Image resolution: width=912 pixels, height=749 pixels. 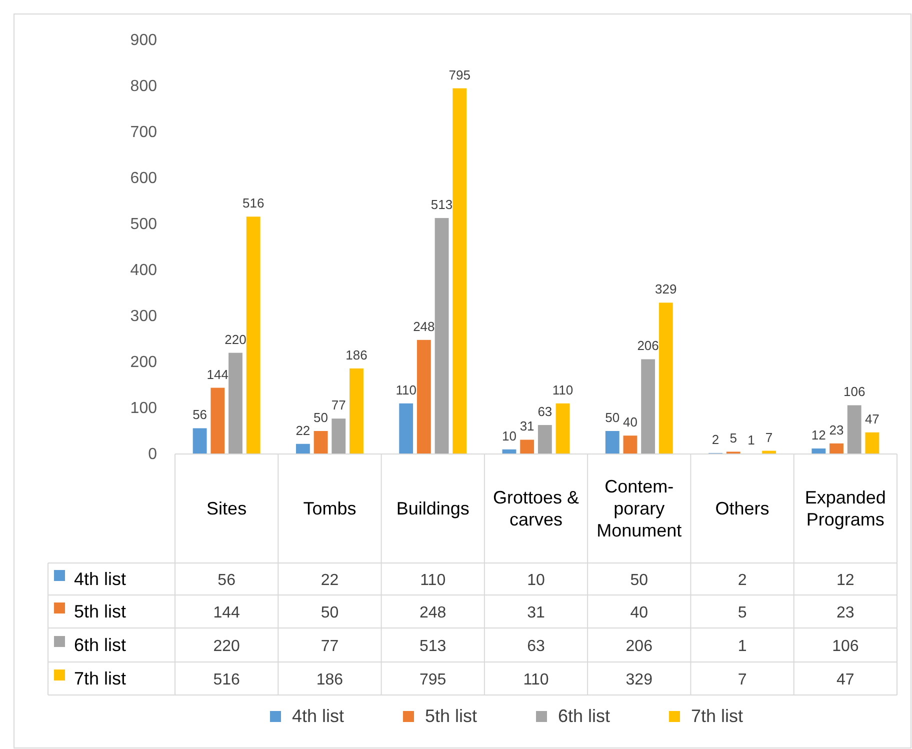 I want to click on y-tick-label: 700, so click(x=144, y=133).